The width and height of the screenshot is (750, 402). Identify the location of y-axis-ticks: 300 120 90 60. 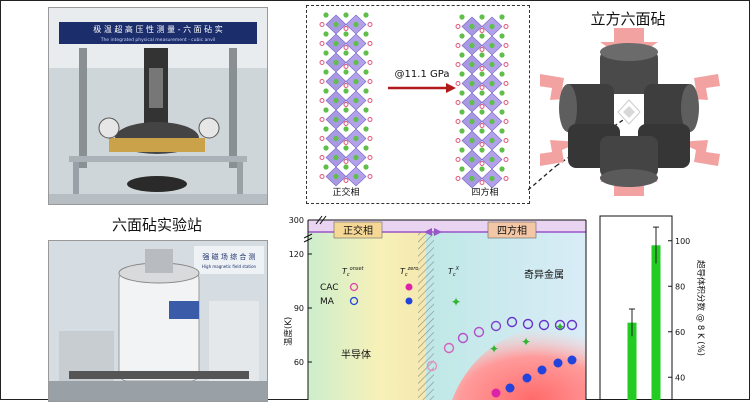
(300, 291).